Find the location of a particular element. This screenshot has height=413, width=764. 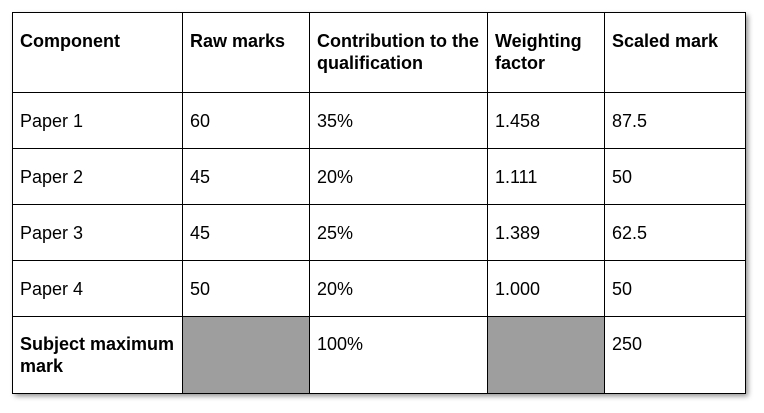

cell-scaled-mark: 87.5 is located at coordinates (675, 120).